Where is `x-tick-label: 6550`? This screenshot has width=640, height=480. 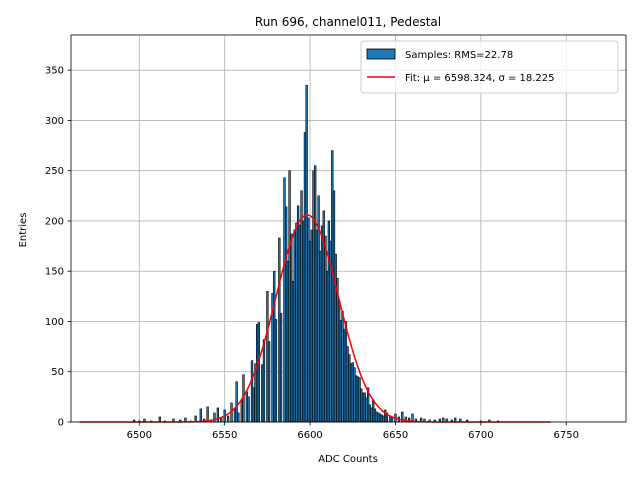
x-tick-label: 6550 is located at coordinates (224, 435).